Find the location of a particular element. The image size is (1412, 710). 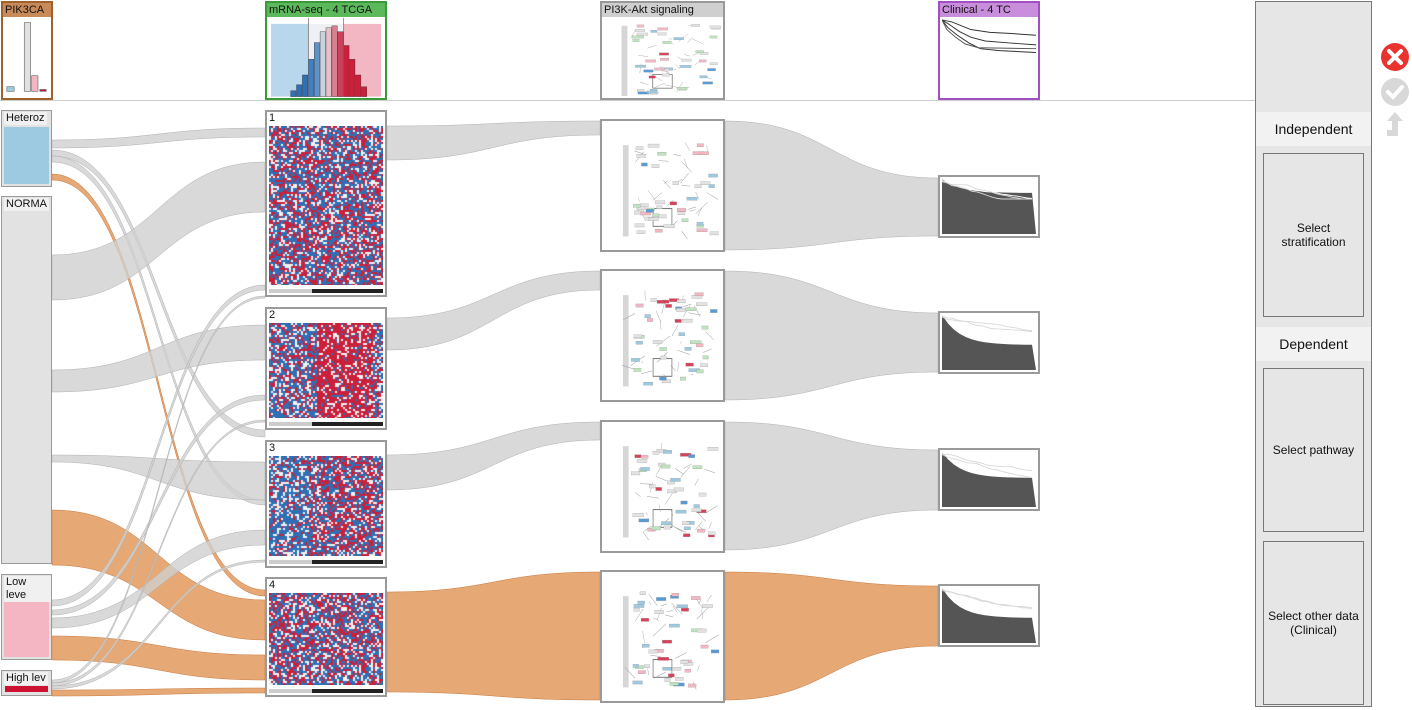

distribution-thumbnail is located at coordinates (26, 57).